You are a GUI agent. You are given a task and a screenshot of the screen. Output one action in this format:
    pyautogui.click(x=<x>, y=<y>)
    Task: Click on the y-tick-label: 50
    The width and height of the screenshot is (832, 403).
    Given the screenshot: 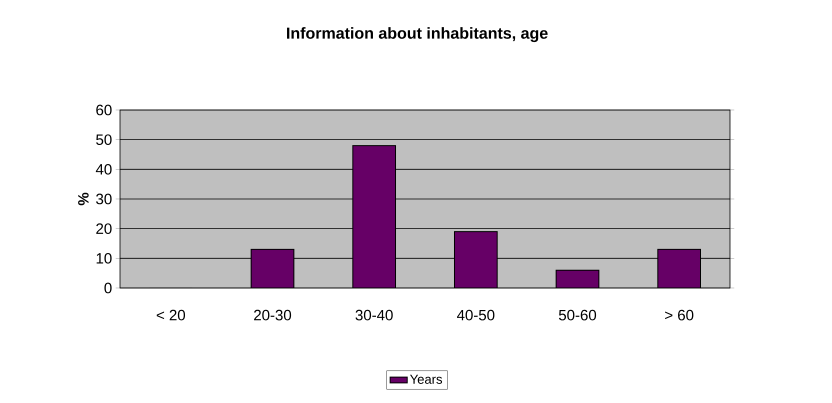 What is the action you would take?
    pyautogui.click(x=104, y=139)
    